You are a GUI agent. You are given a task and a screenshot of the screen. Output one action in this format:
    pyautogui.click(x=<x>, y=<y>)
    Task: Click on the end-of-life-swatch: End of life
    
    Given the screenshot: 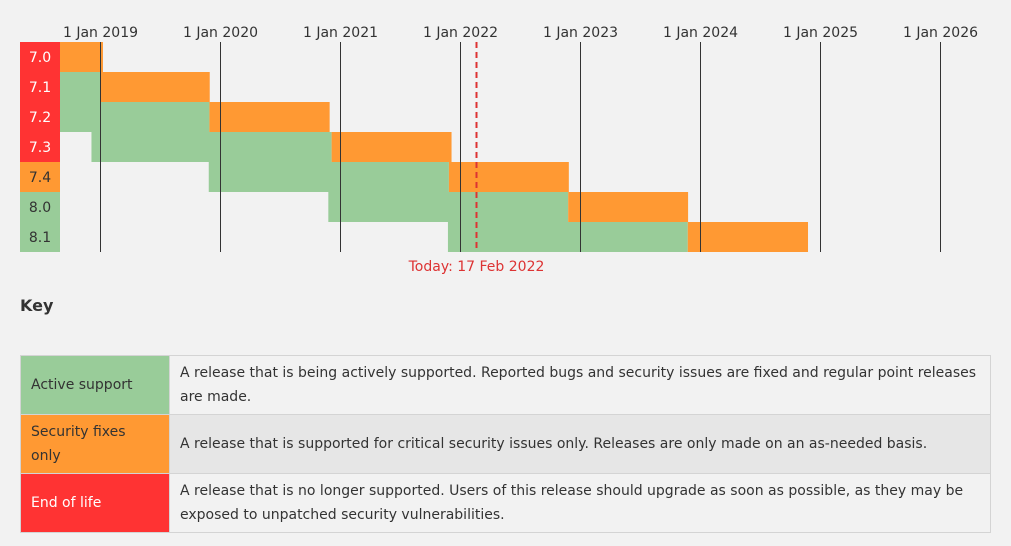 What is the action you would take?
    pyautogui.click(x=95, y=503)
    